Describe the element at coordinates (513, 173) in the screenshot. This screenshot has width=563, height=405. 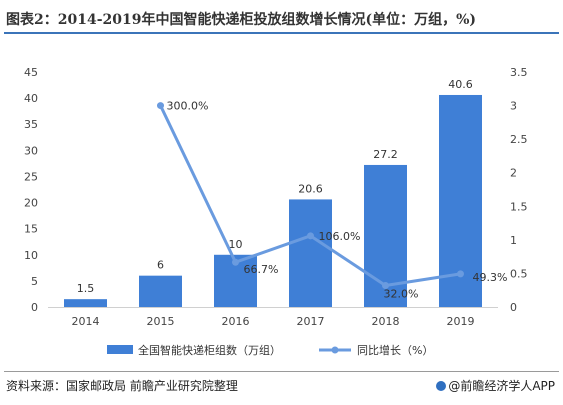
I see `right-axis-tick-label: 2` at that location.